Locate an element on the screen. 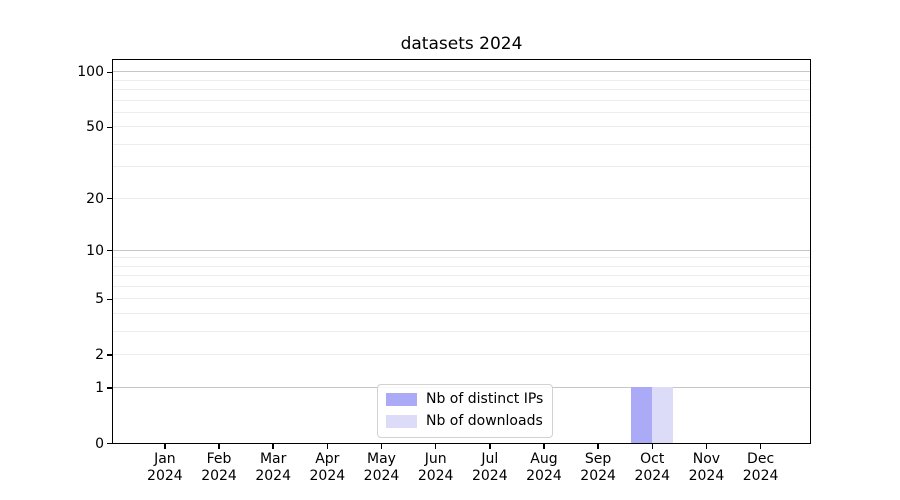  bar-nb-of-downloads-oct is located at coordinates (662, 415).